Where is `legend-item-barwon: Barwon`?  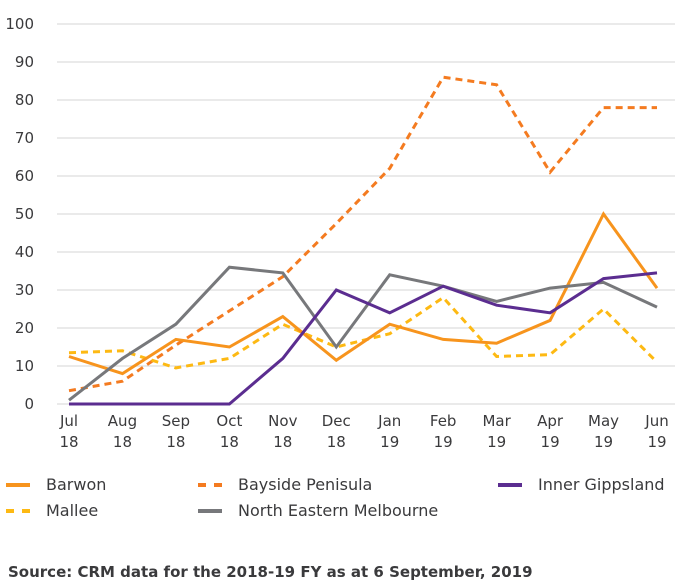
legend-item-barwon: Barwon is located at coordinates (56, 484).